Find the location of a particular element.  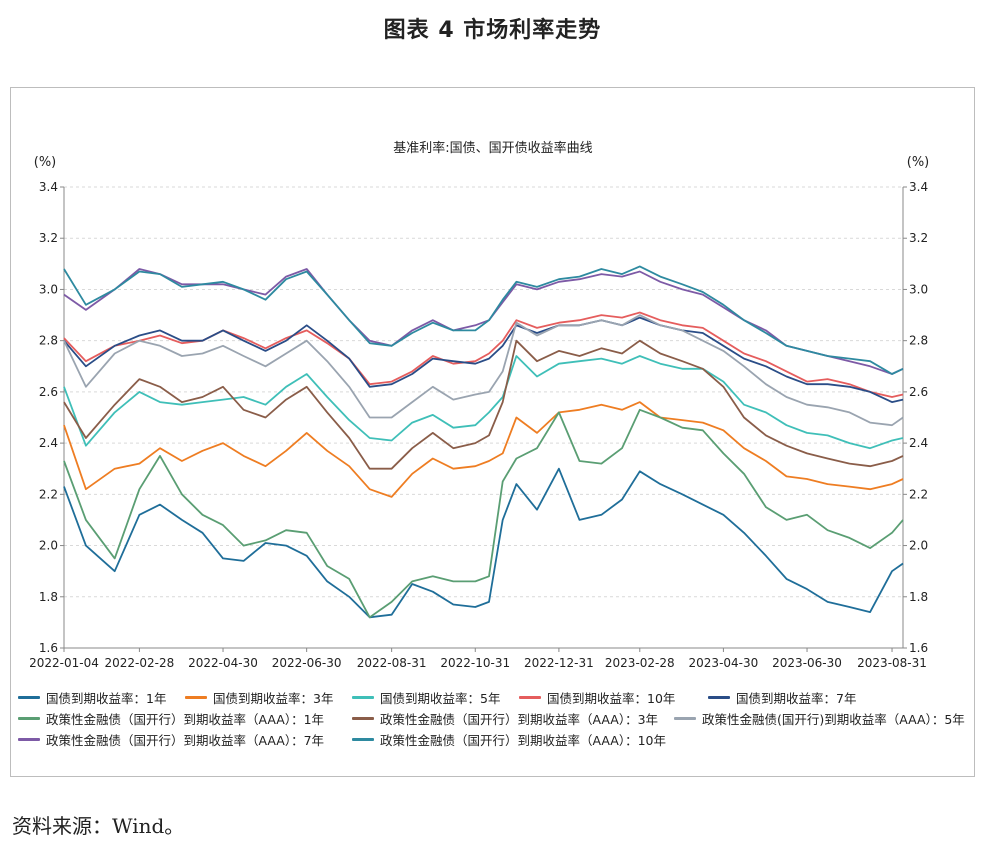

y-tick-label-right: 1.8 is located at coordinates (918, 597).